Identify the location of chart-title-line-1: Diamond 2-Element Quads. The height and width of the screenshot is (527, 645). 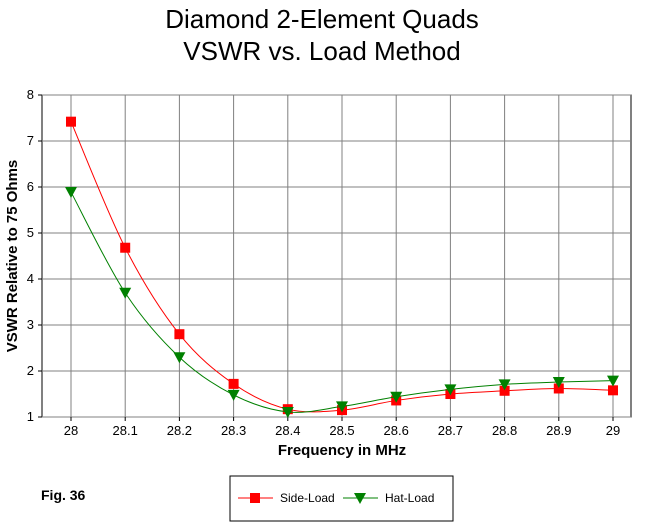
(322, 19).